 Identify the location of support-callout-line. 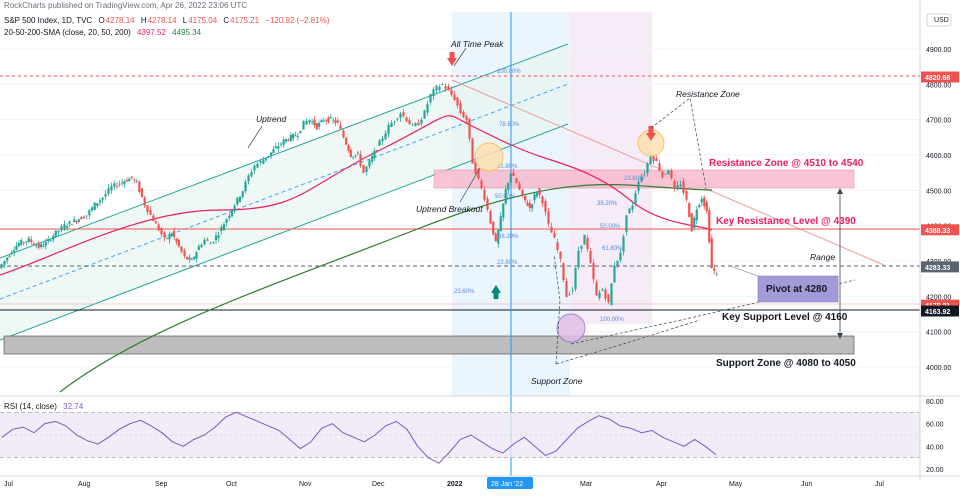
(713, 312).